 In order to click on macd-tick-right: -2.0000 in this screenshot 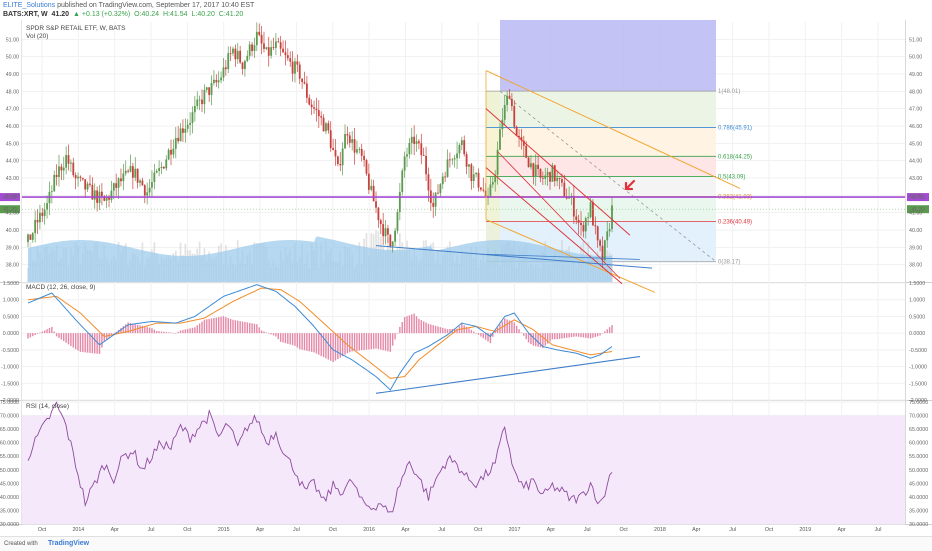, I will do `click(918, 401)`.